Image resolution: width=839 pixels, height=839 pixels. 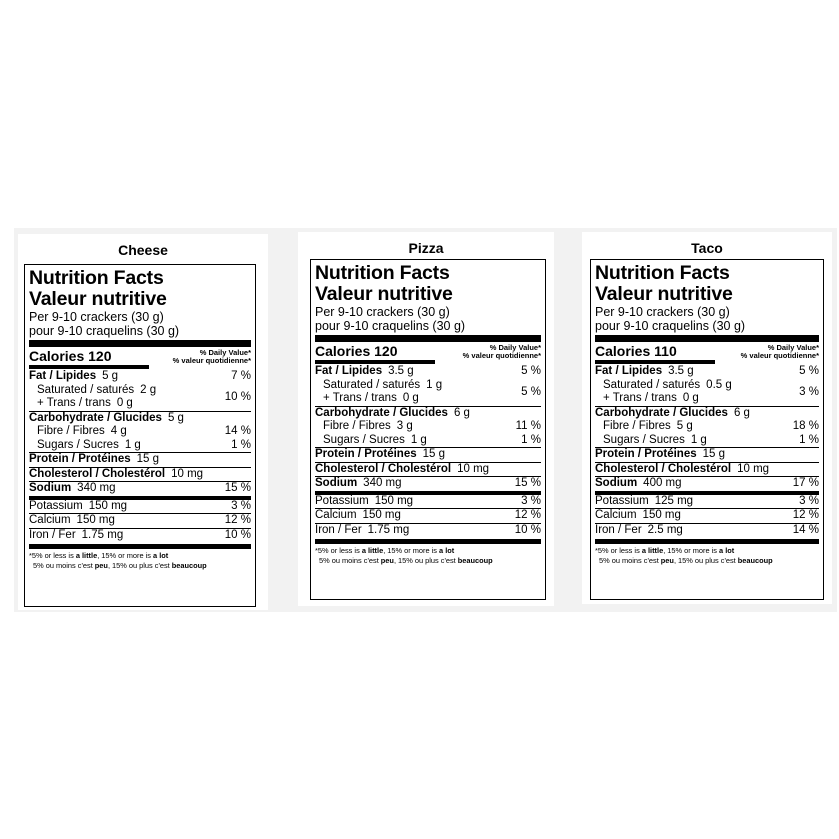 I want to click on carb-value: 5 g, so click(x=175, y=417).